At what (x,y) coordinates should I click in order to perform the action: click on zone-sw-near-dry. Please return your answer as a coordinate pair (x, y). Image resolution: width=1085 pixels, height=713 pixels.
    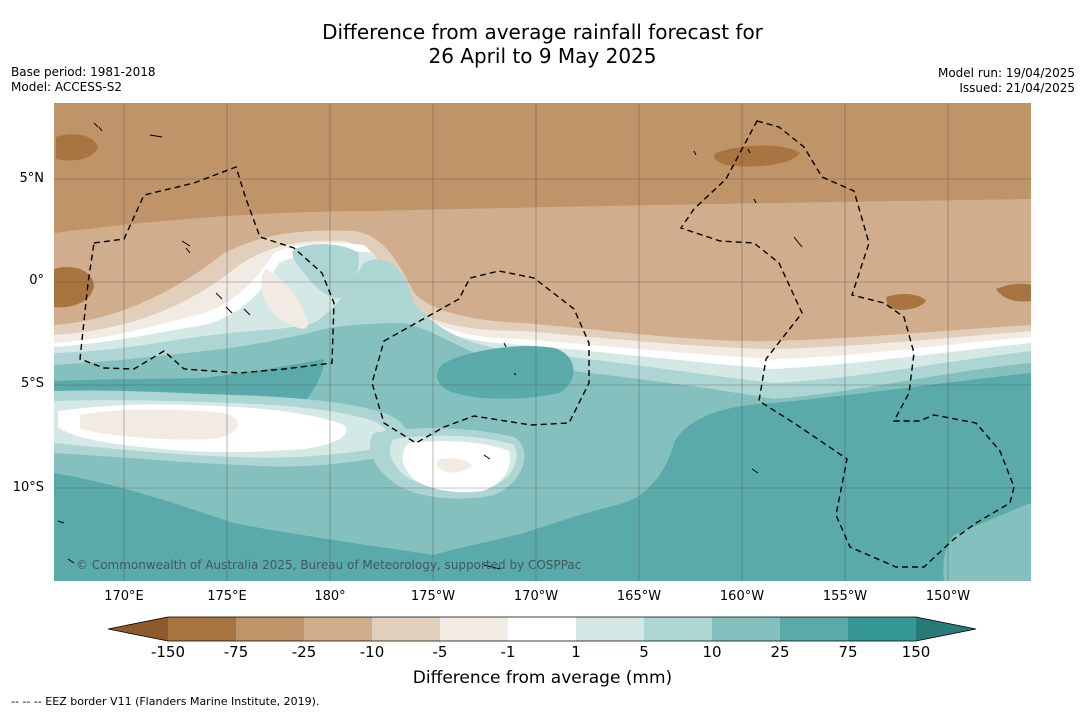
    Looking at the image, I should click on (159, 424).